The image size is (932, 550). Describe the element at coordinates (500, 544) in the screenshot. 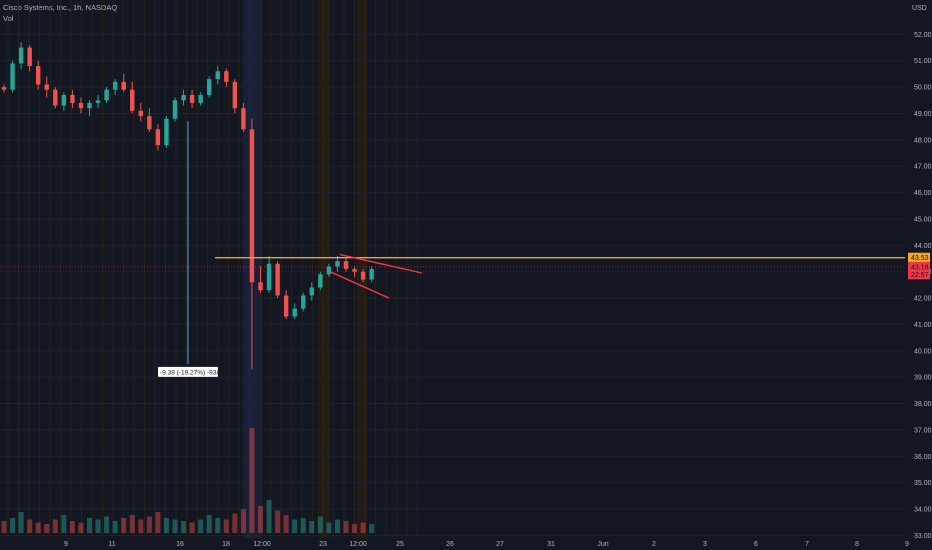

I see `x-tick-label: 27` at that location.